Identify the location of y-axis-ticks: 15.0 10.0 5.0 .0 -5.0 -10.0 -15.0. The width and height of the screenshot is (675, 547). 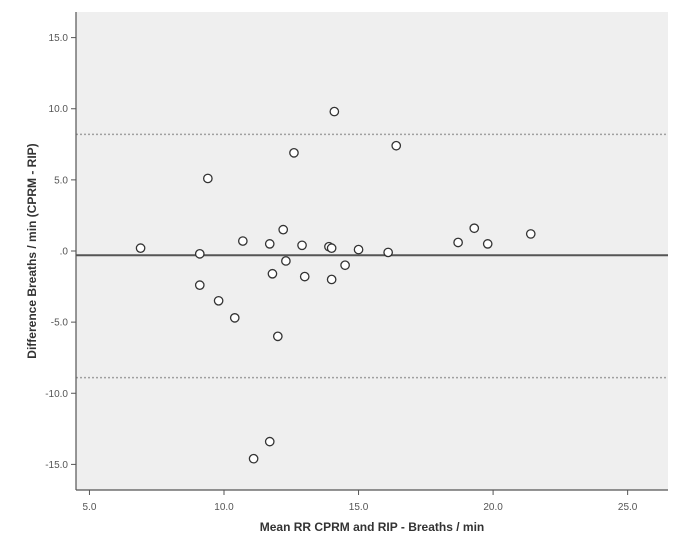
(60, 252).